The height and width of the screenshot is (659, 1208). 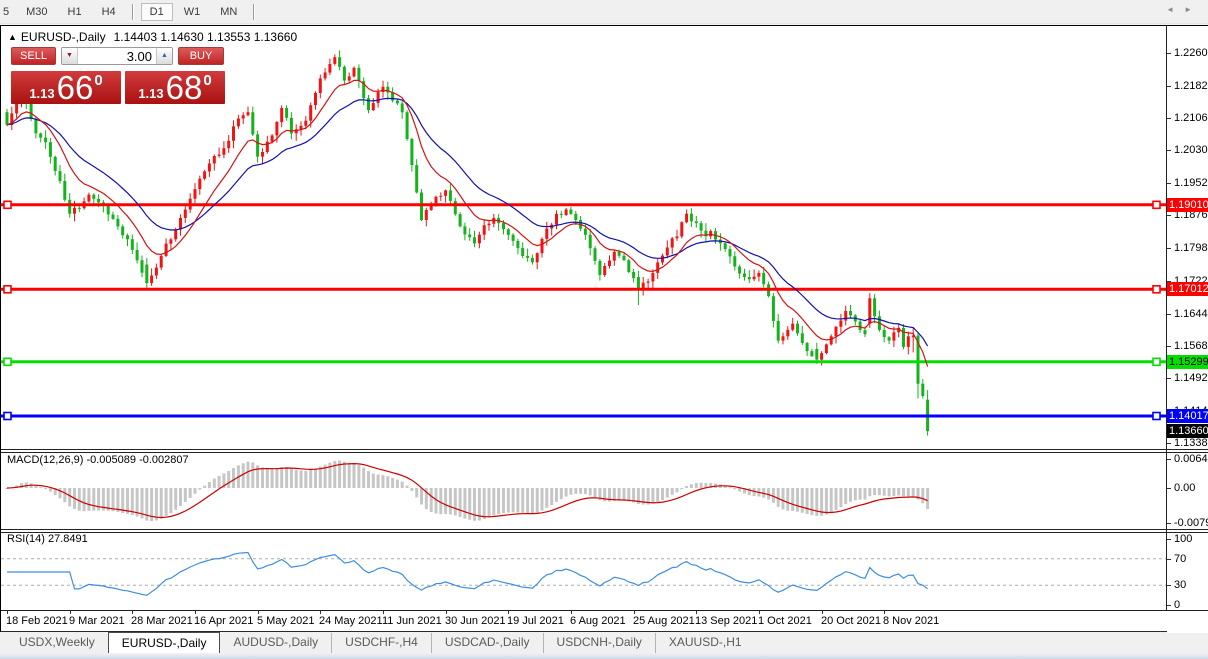 I want to click on y-axis-label: 1.19520, so click(x=1191, y=183).